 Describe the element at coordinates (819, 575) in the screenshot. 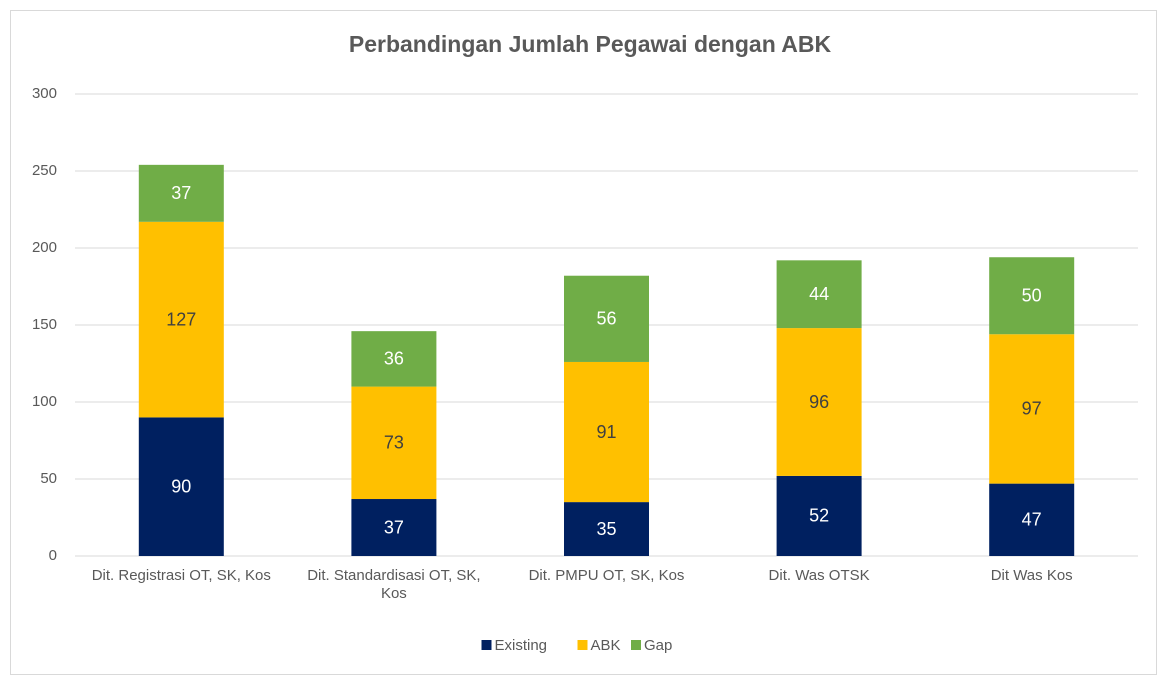

I see `x-tick-label: Dit. Was OTSK` at that location.